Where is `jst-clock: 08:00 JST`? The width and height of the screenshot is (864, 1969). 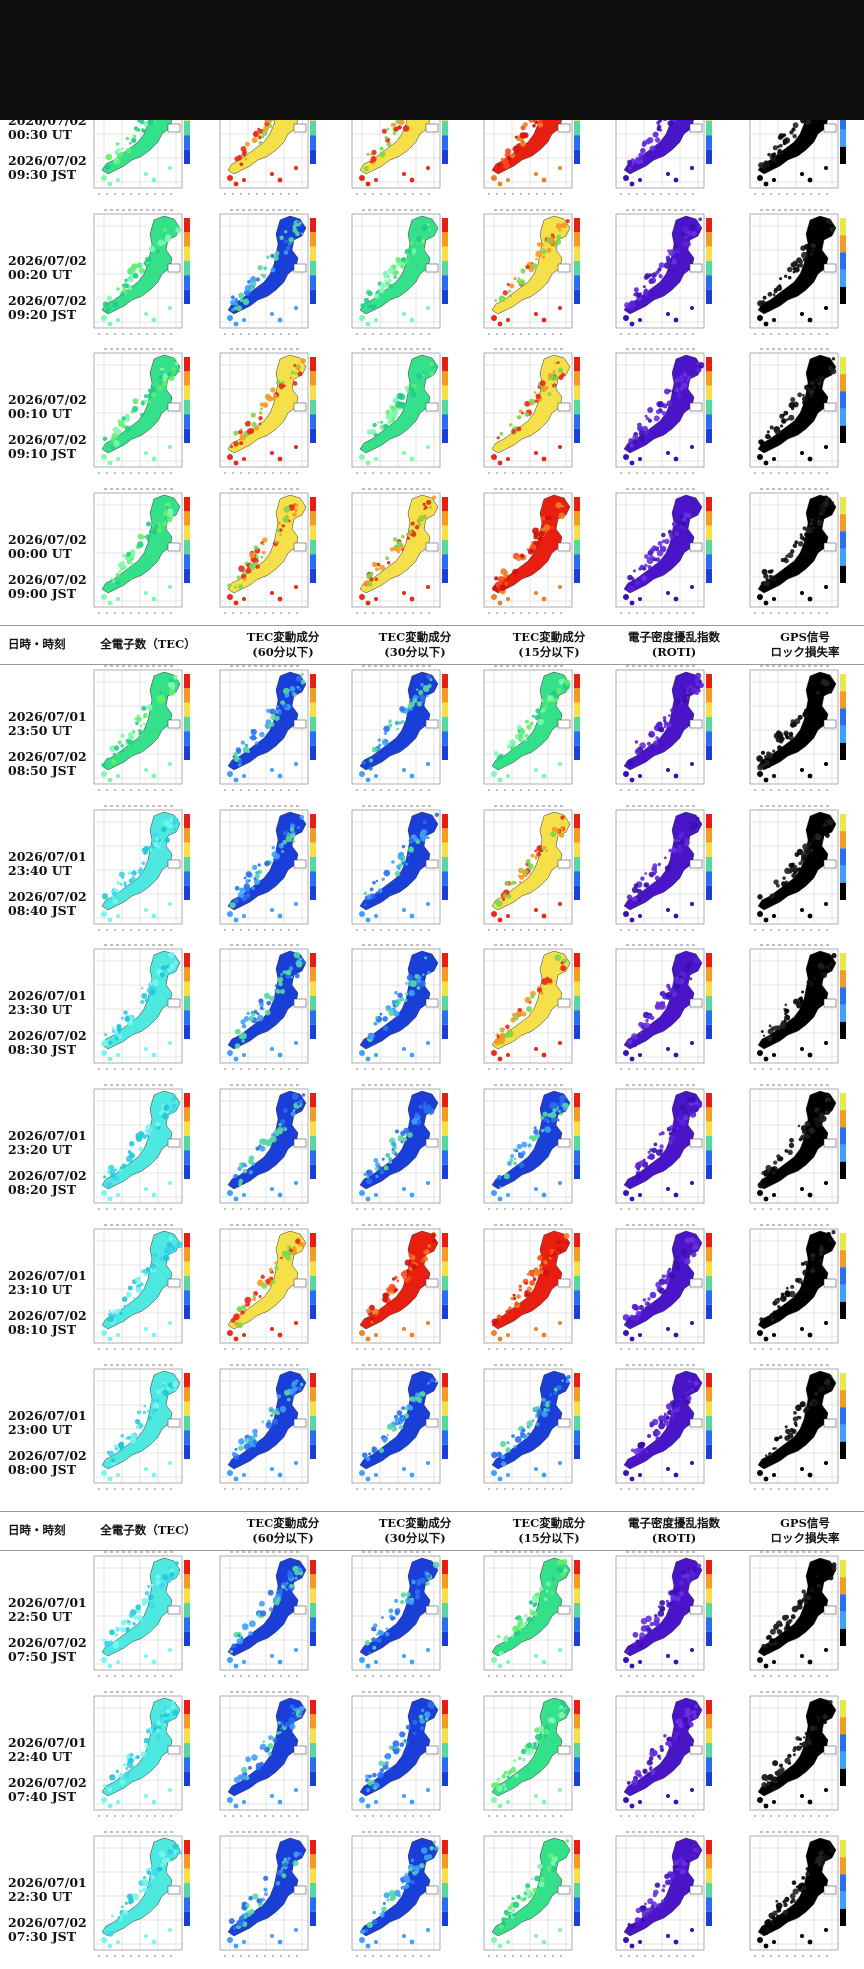
jst-clock: 08:00 JST is located at coordinates (47, 1470).